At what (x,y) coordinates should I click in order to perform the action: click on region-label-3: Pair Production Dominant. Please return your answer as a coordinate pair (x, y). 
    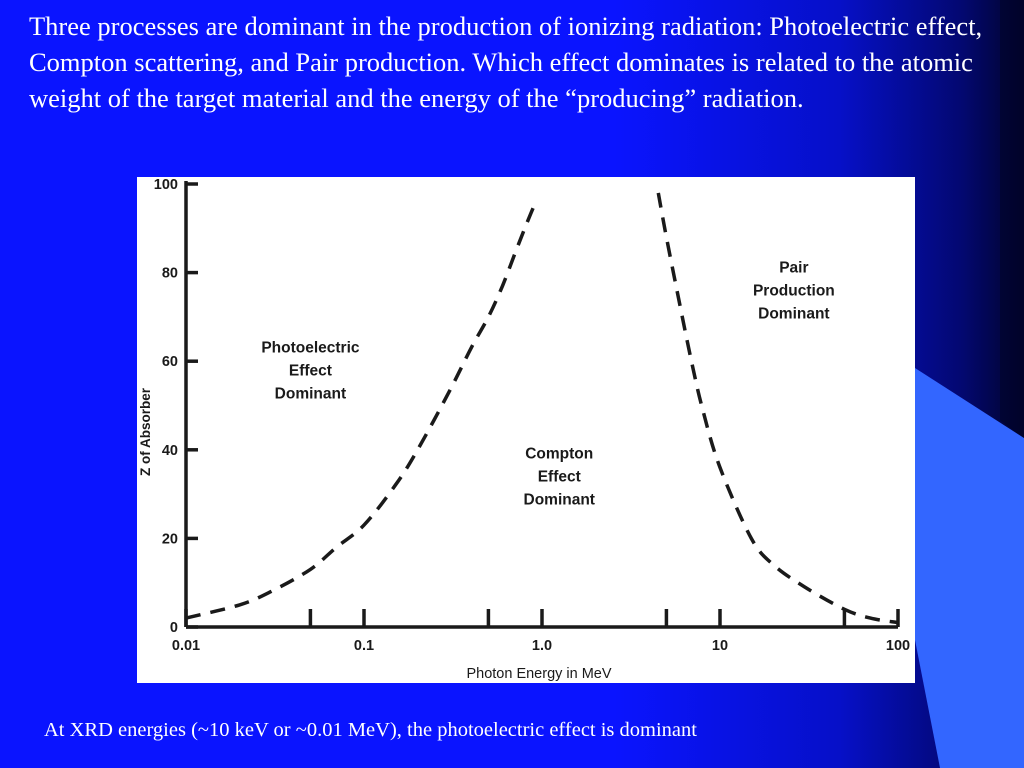
    Looking at the image, I should click on (794, 291).